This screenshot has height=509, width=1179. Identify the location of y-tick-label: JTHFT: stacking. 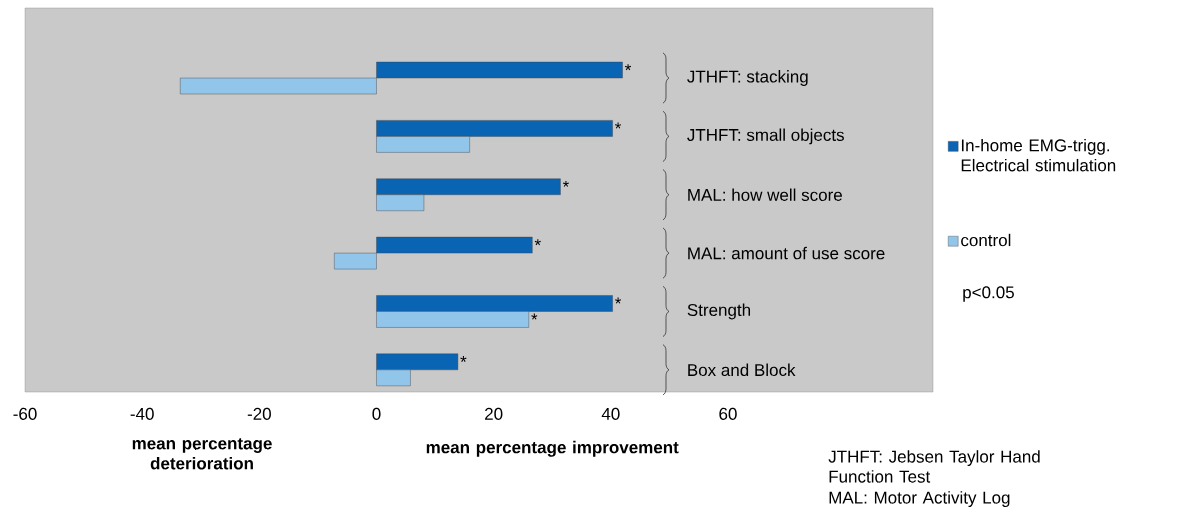
(747, 78).